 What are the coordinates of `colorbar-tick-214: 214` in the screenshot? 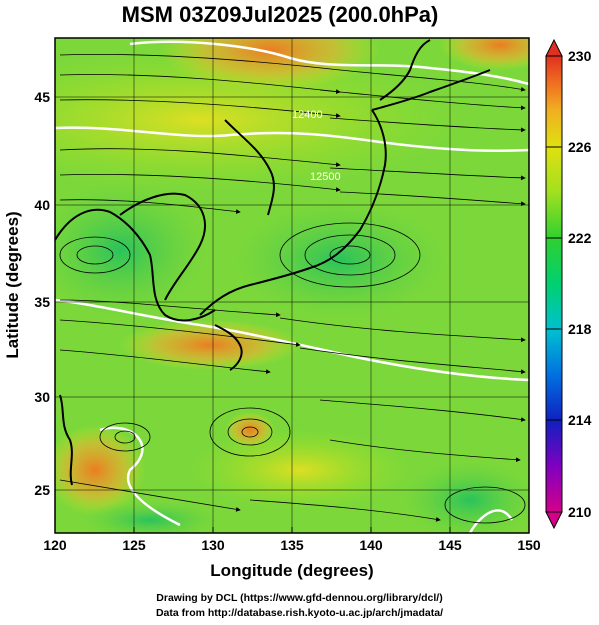 It's located at (580, 420).